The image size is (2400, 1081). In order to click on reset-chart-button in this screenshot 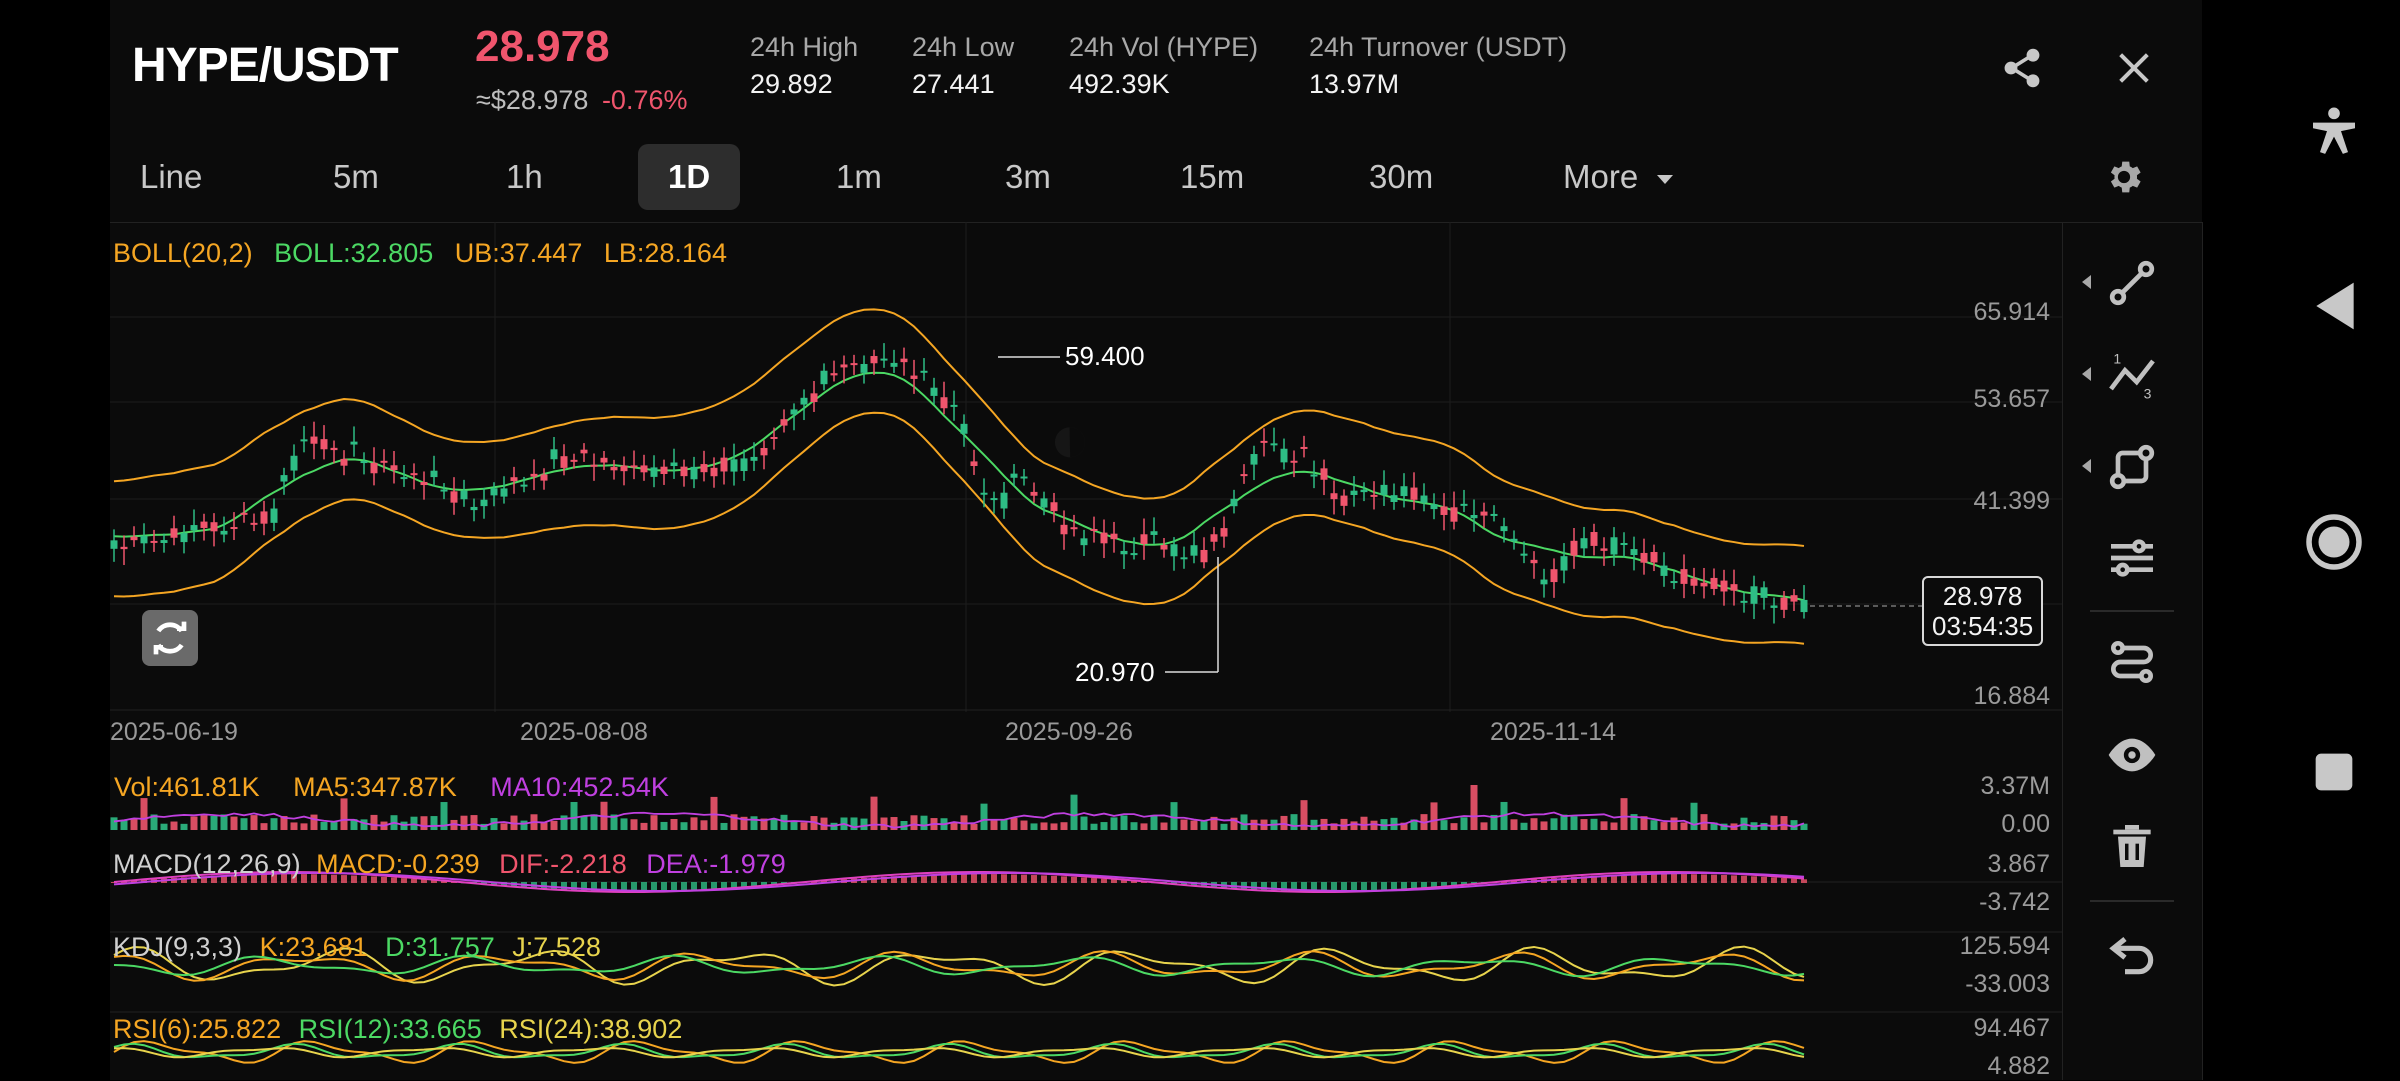, I will do `click(170, 638)`.